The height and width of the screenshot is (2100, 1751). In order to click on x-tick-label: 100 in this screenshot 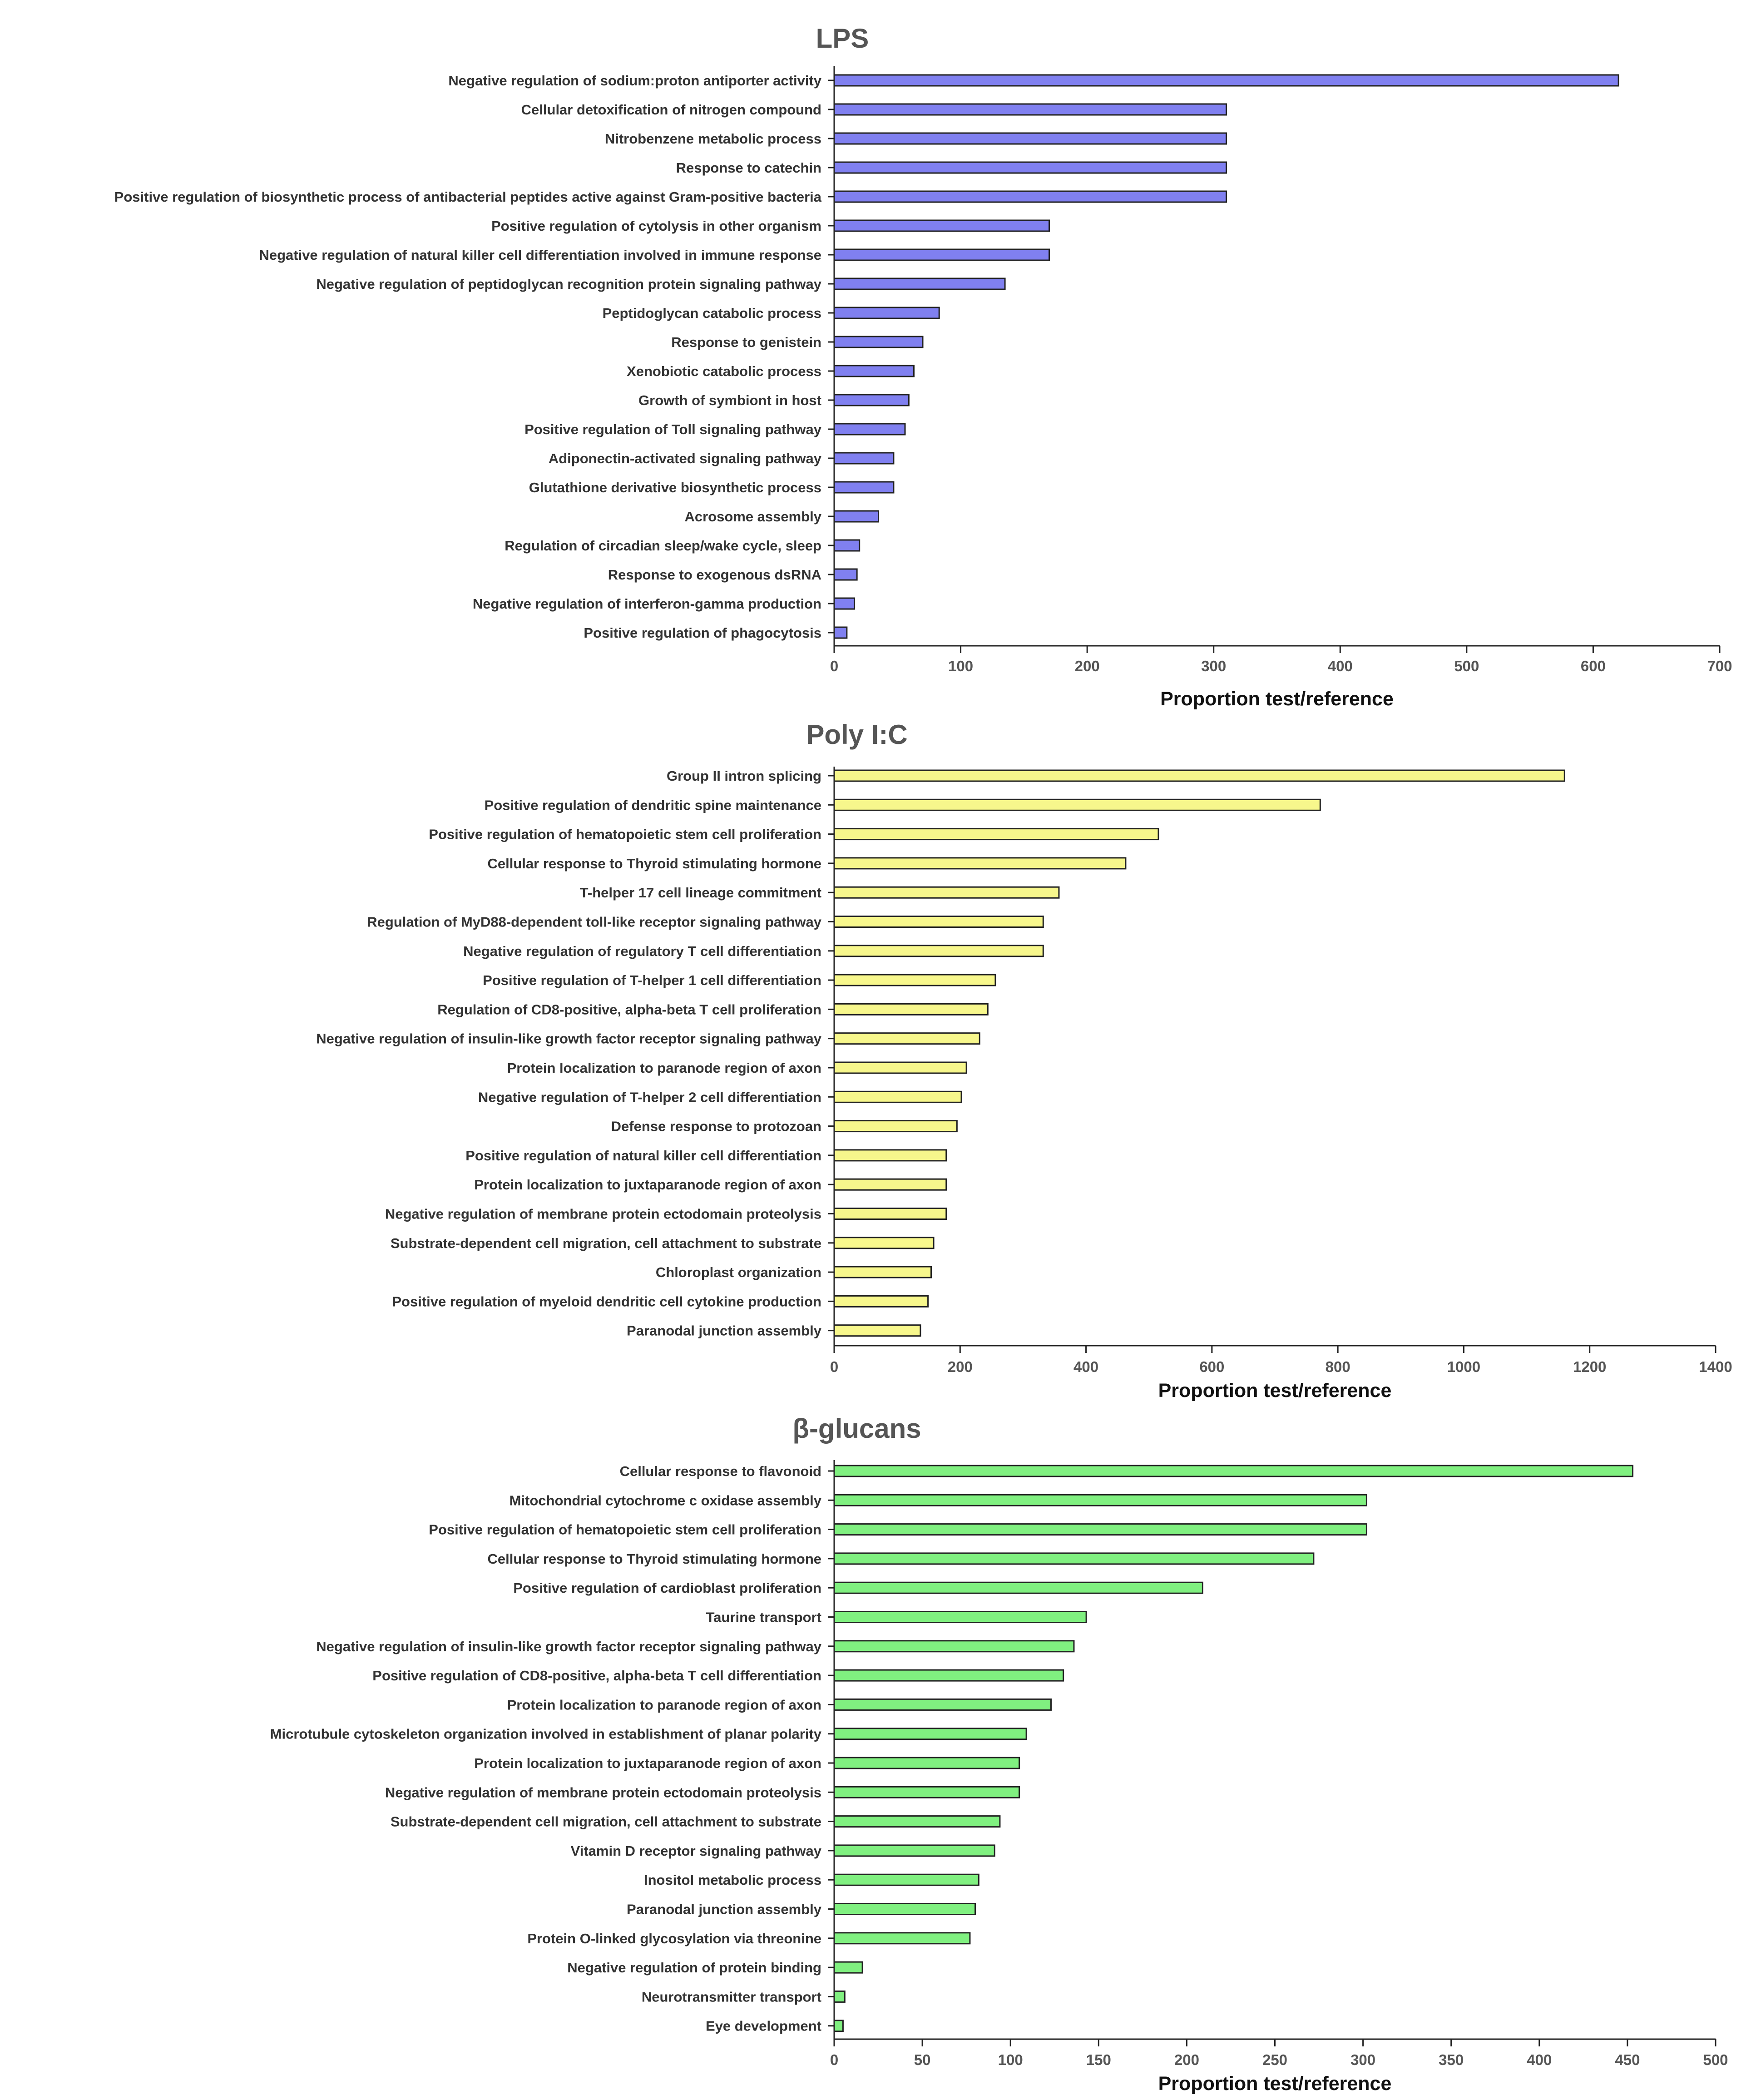, I will do `click(960, 666)`.